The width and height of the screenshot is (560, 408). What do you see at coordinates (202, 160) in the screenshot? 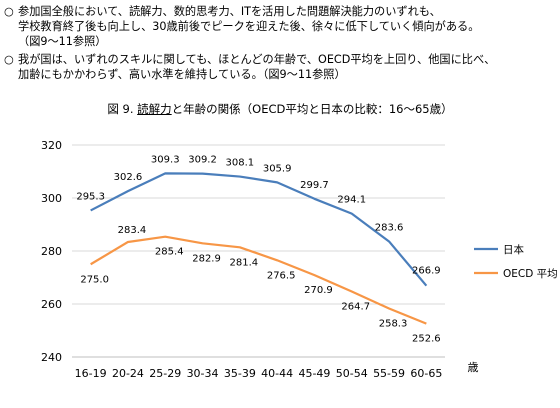
I see `data-label: 309.2` at bounding box center [202, 160].